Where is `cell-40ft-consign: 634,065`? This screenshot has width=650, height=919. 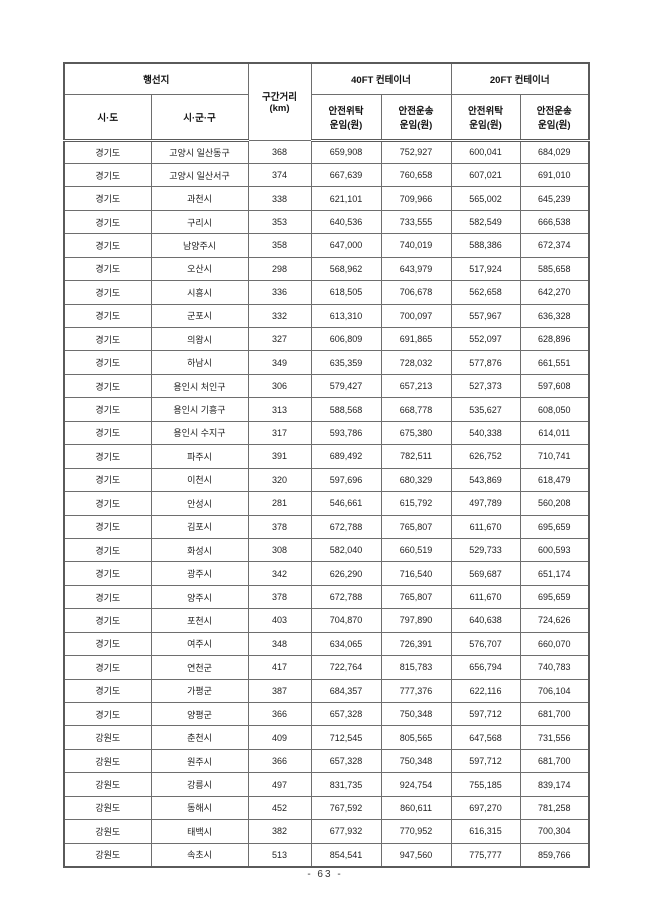
cell-40ft-consign: 634,065 is located at coordinates (346, 644).